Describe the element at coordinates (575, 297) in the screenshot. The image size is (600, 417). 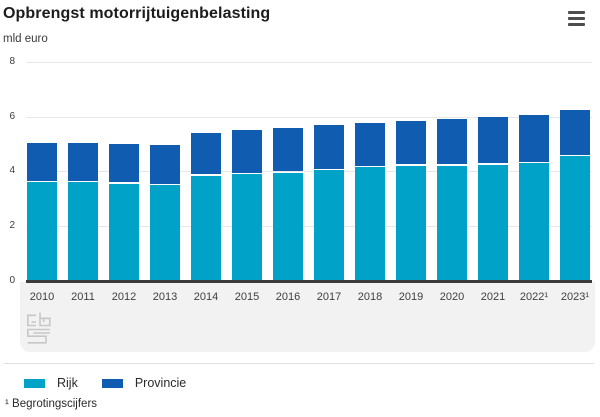
I see `x-axis-label-2023¹: 2023¹` at that location.